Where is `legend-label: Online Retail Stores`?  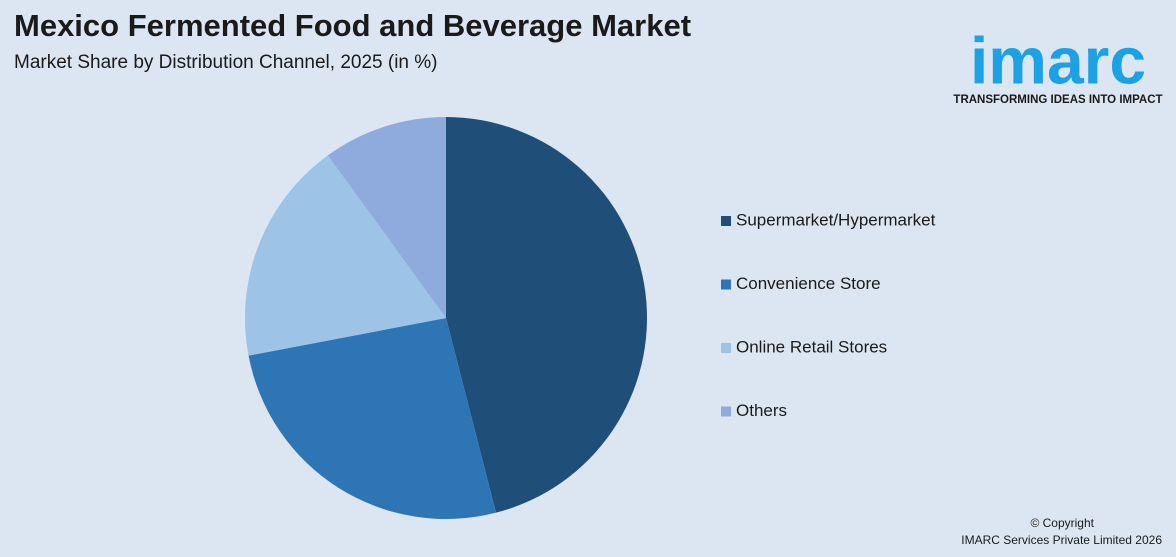 legend-label: Online Retail Stores is located at coordinates (811, 346).